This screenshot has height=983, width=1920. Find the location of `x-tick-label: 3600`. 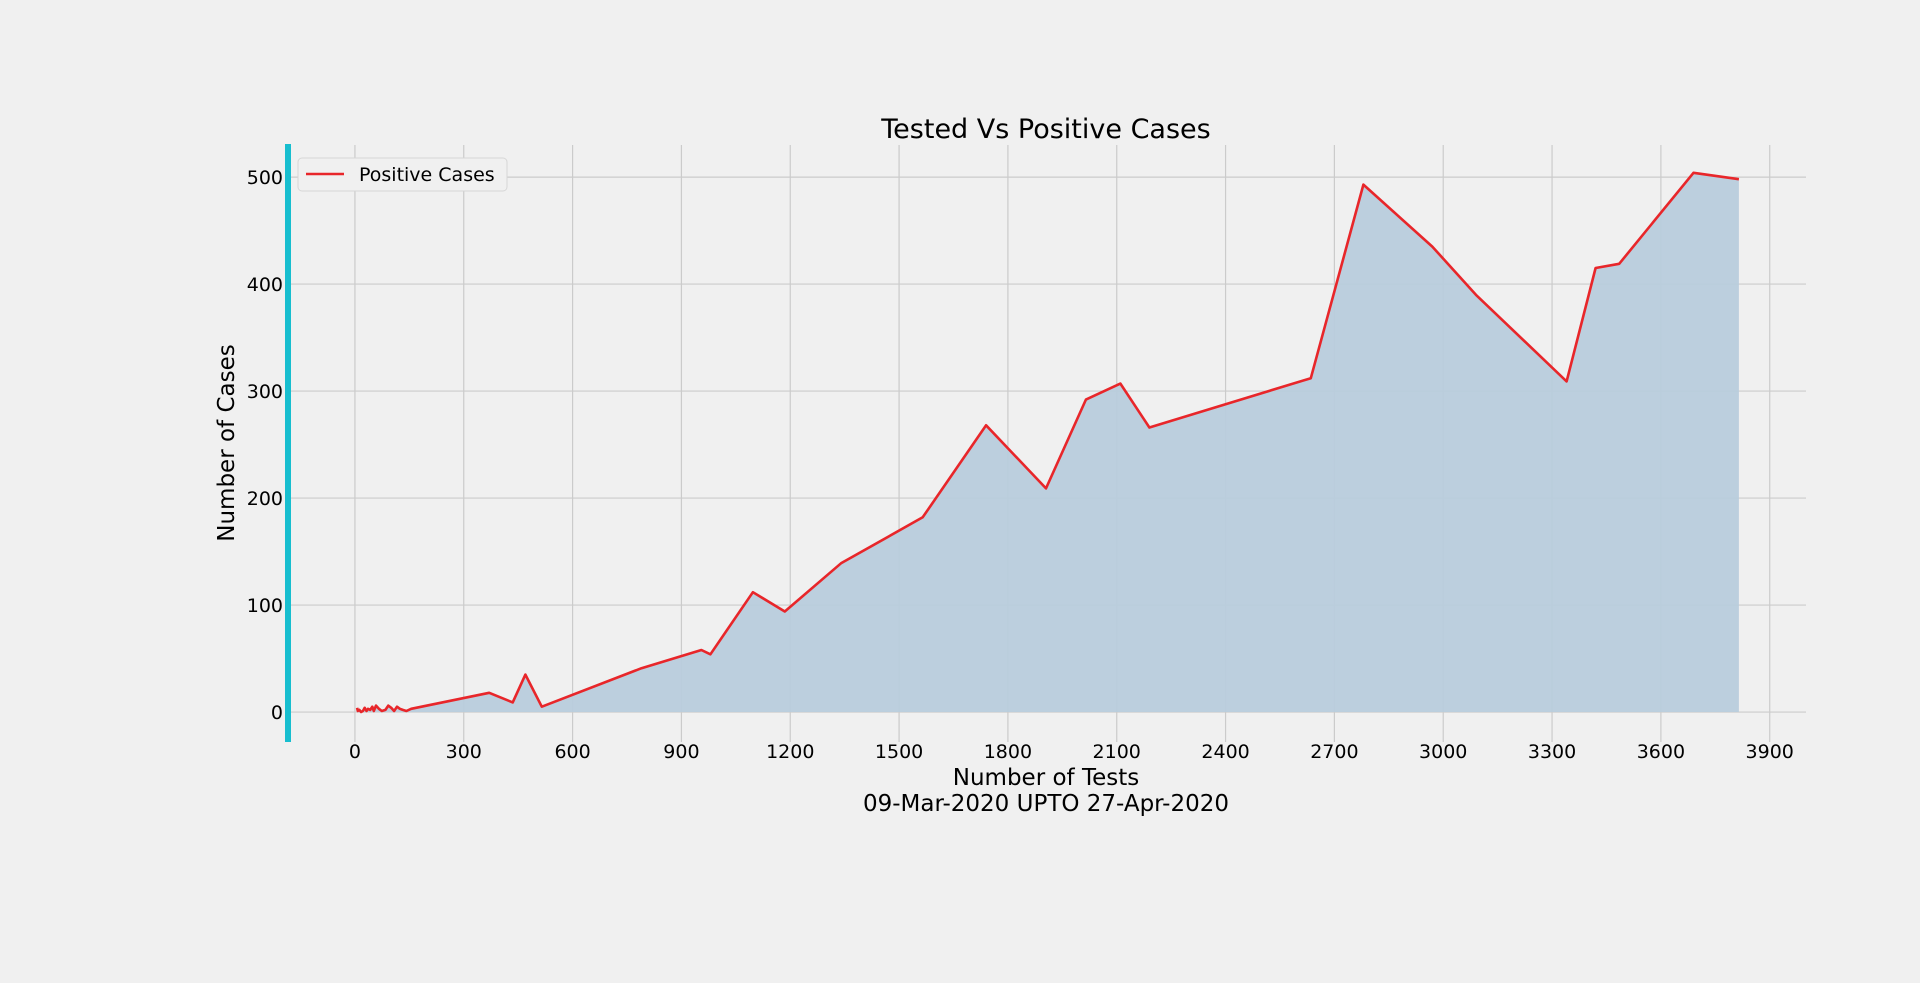

x-tick-label: 3600 is located at coordinates (1661, 752).